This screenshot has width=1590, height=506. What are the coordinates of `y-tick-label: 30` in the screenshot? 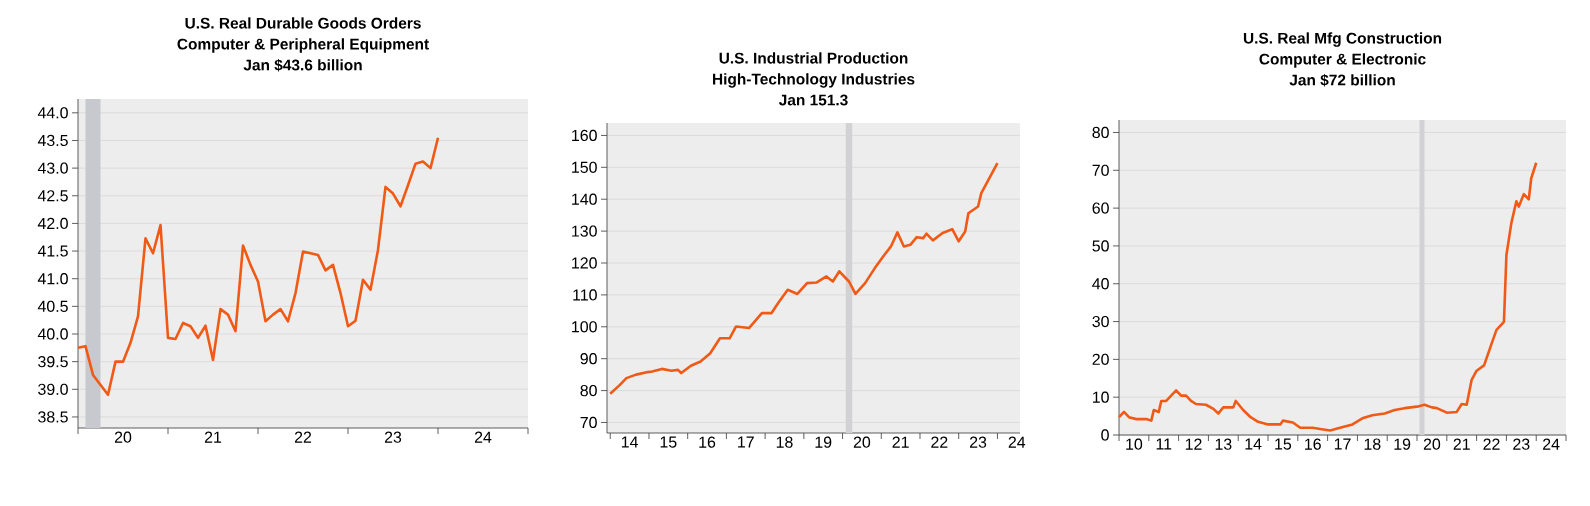 It's located at (1100, 321).